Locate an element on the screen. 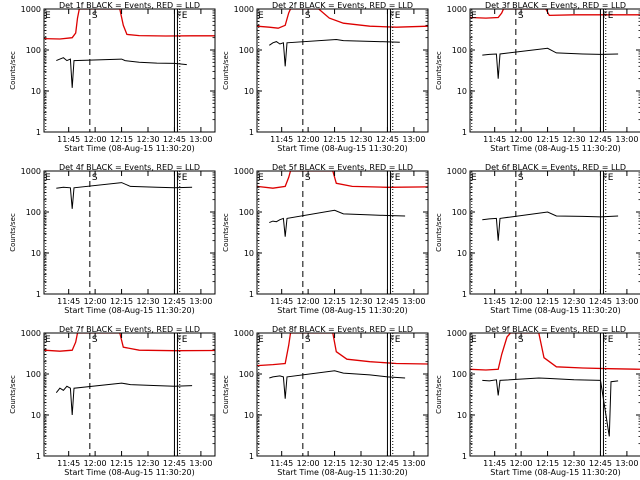 The image size is (640, 480). chart-title: Det 4f BLACK = Events, RED = LLD is located at coordinates (129, 167).